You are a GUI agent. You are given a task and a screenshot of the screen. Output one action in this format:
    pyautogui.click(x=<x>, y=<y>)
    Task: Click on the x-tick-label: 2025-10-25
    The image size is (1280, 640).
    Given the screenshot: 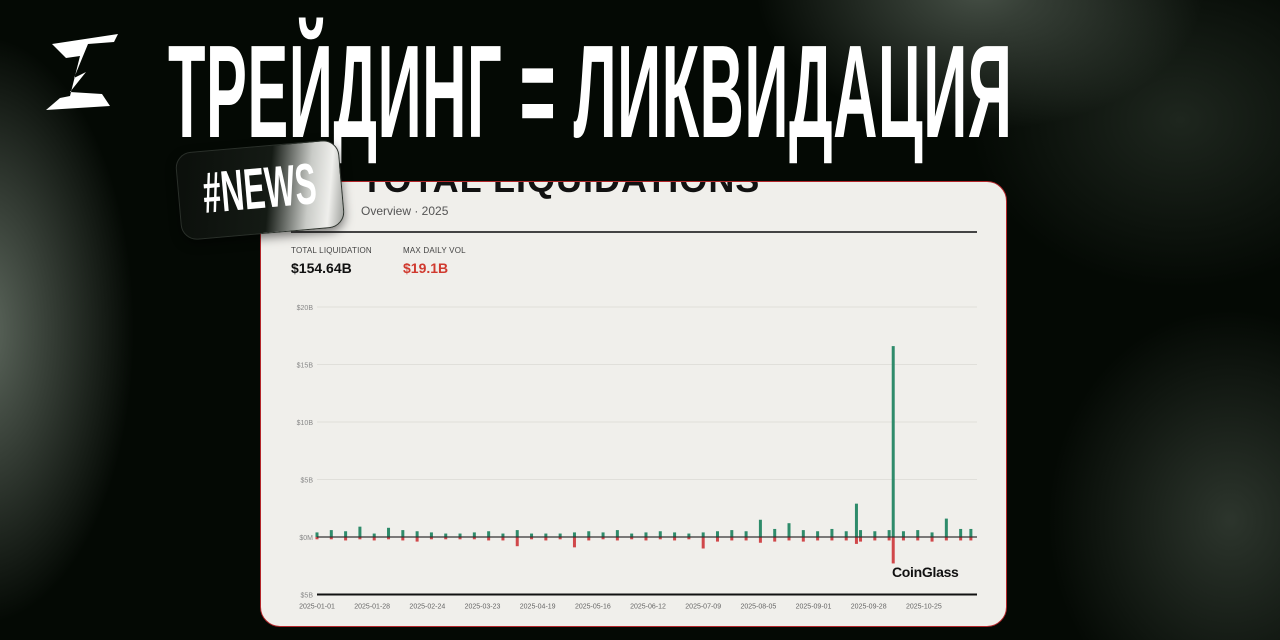 What is the action you would take?
    pyautogui.click(x=924, y=607)
    